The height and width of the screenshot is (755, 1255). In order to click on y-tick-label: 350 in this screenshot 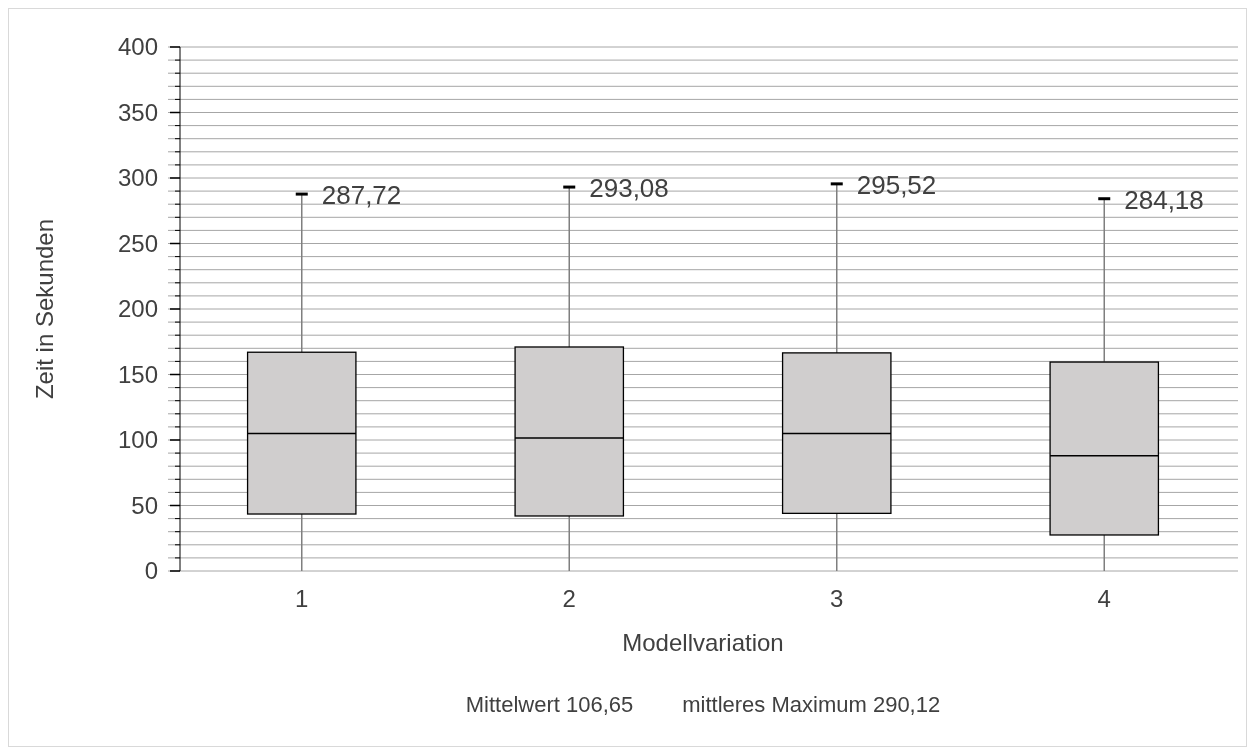, I will do `click(137, 112)`.